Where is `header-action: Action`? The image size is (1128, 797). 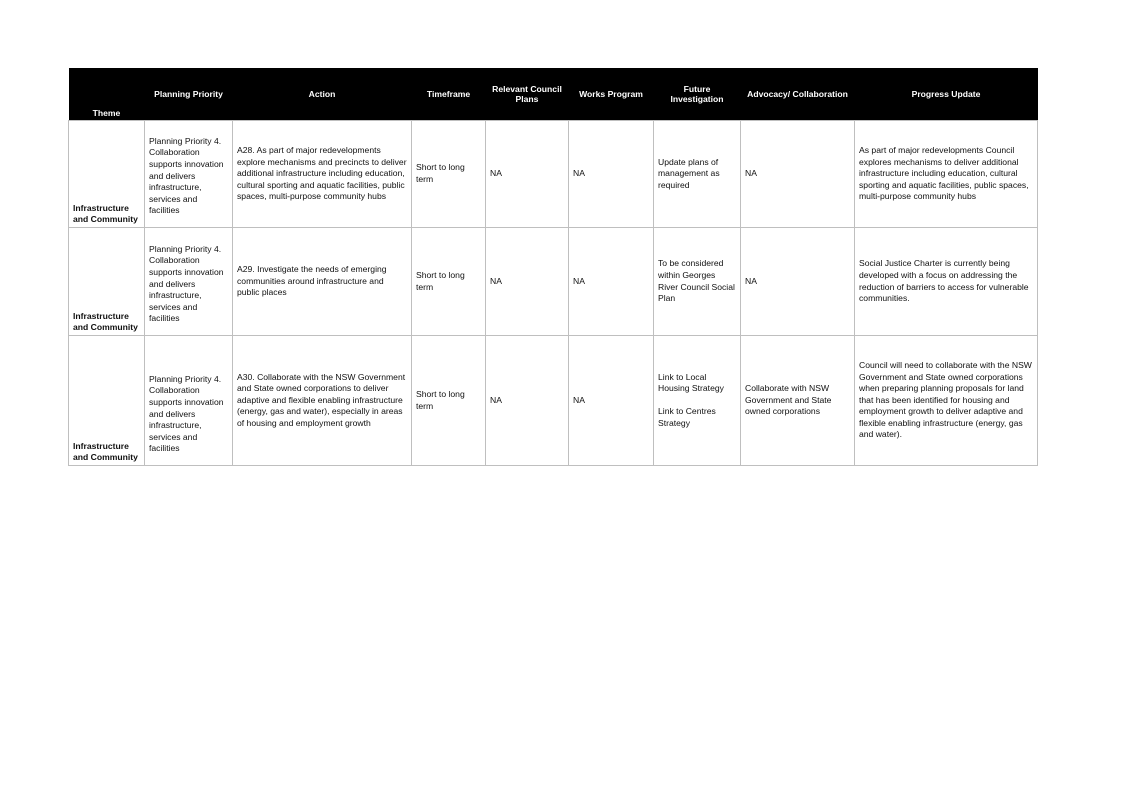 header-action: Action is located at coordinates (322, 94).